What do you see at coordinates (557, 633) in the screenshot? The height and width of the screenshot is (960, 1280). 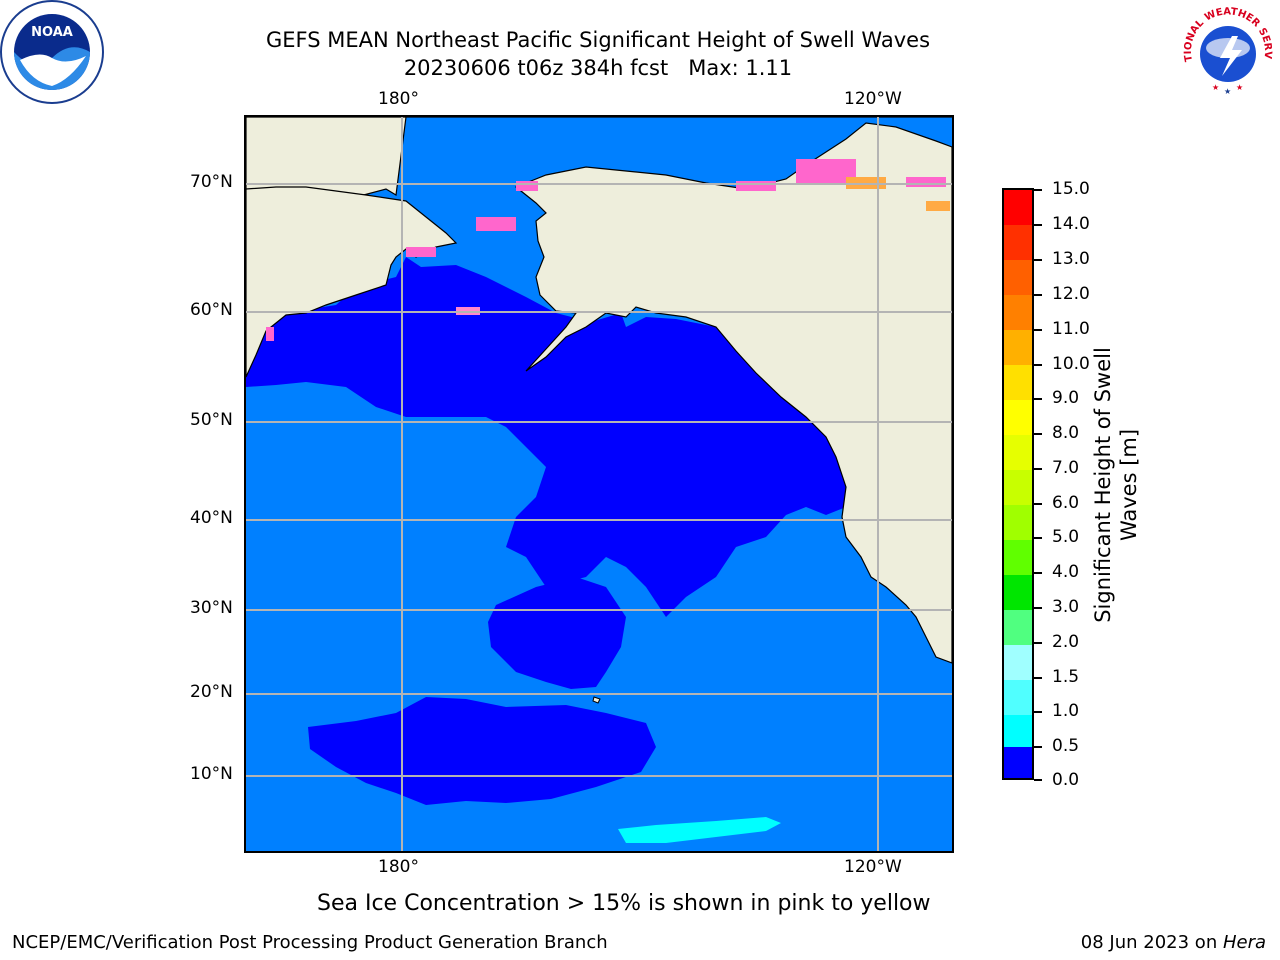 I see `ocean-0.0-0.5-region-mid` at bounding box center [557, 633].